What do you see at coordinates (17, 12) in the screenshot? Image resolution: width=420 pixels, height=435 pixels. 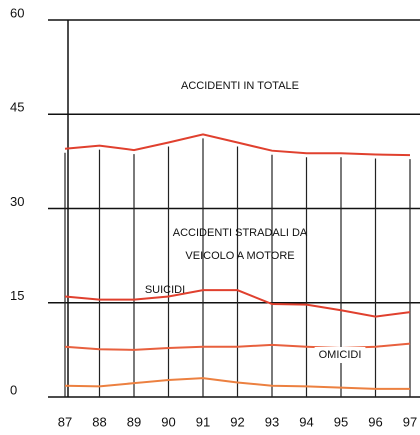 I see `y-tick-label: 60` at bounding box center [17, 12].